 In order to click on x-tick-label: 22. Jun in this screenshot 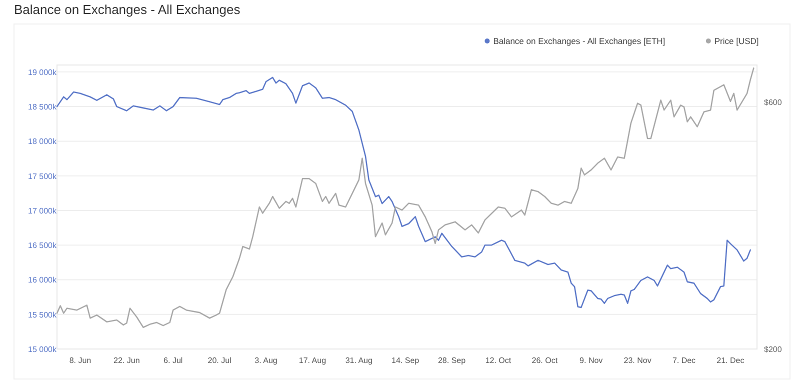, I will do `click(127, 360)`.